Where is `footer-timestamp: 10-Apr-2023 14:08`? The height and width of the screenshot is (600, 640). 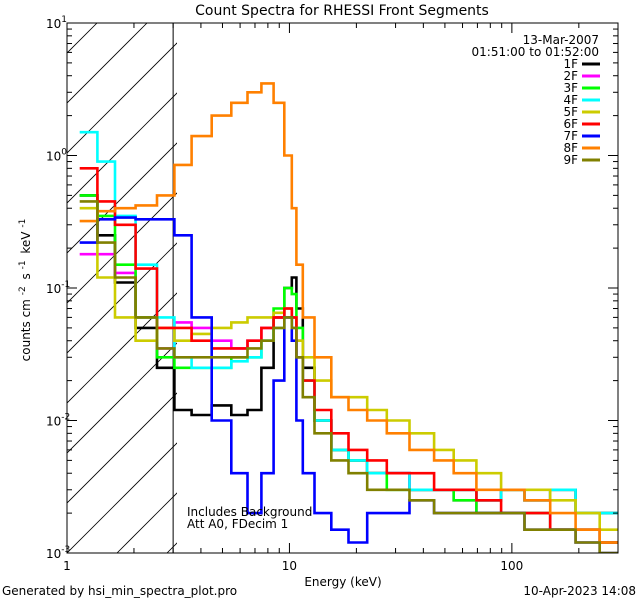
footer-timestamp: 10-Apr-2023 14:08 is located at coordinates (579, 591).